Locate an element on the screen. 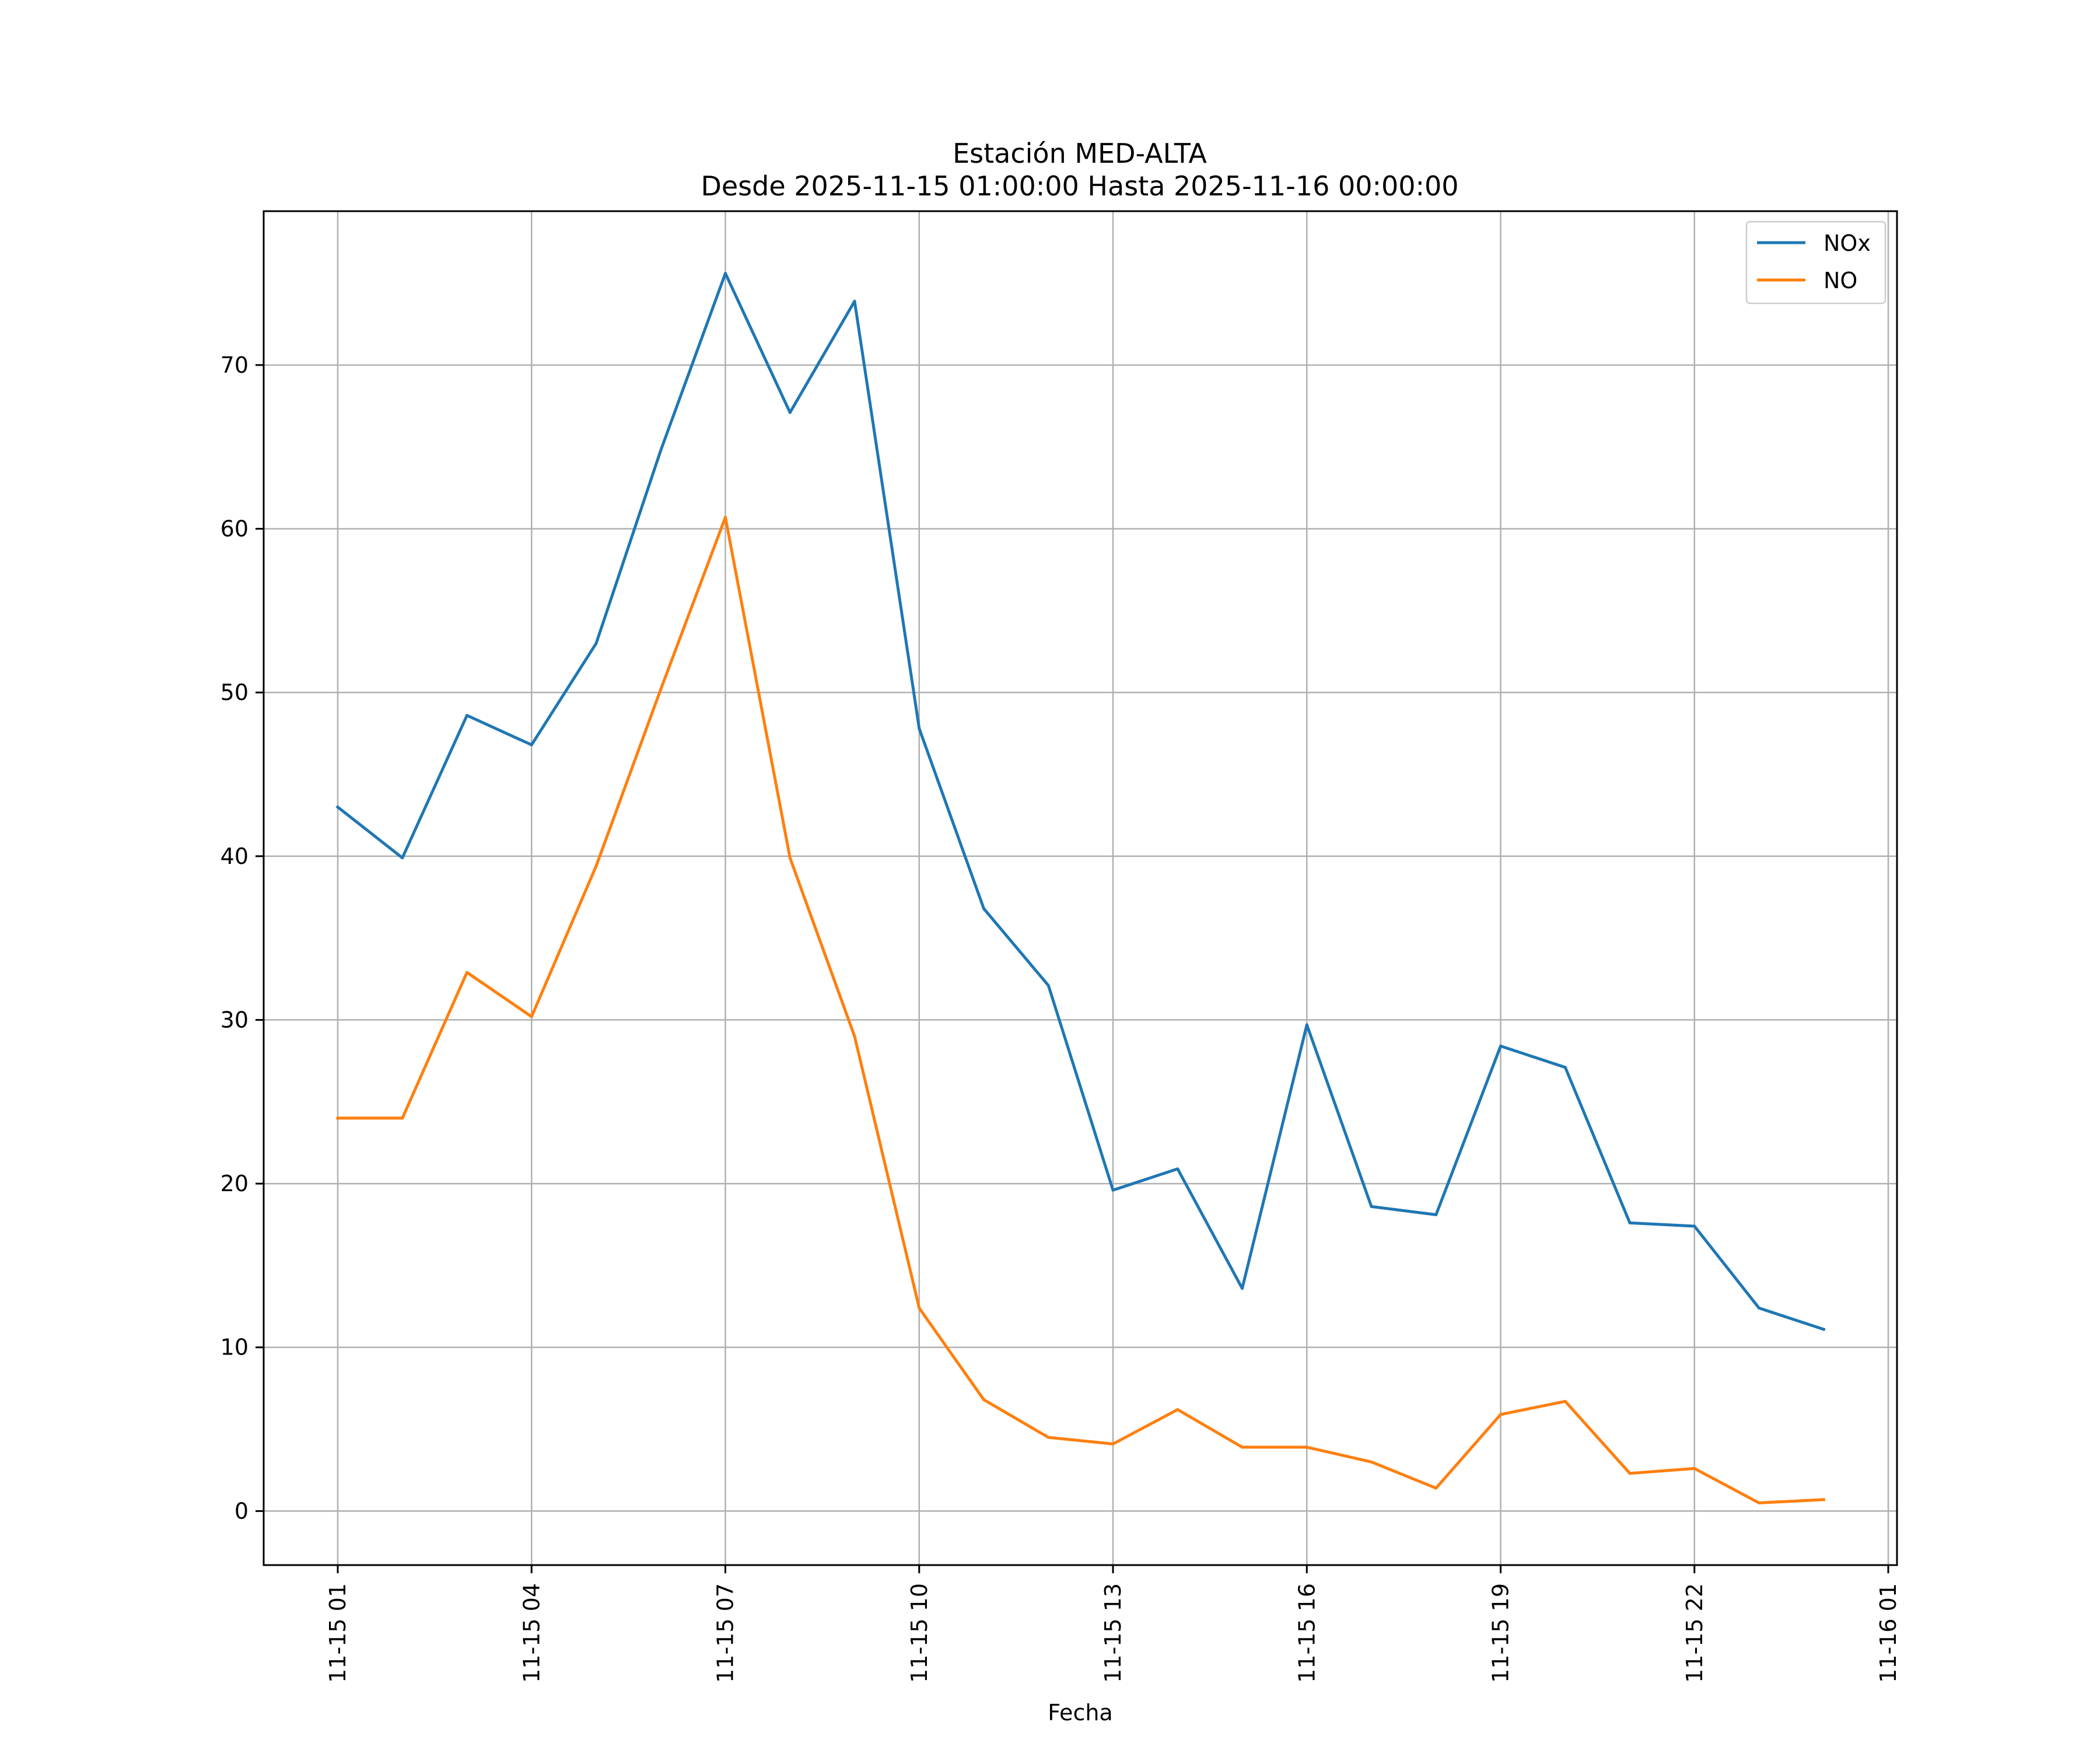 The width and height of the screenshot is (2100, 1750). y-tick-label: 60 is located at coordinates (235, 528).